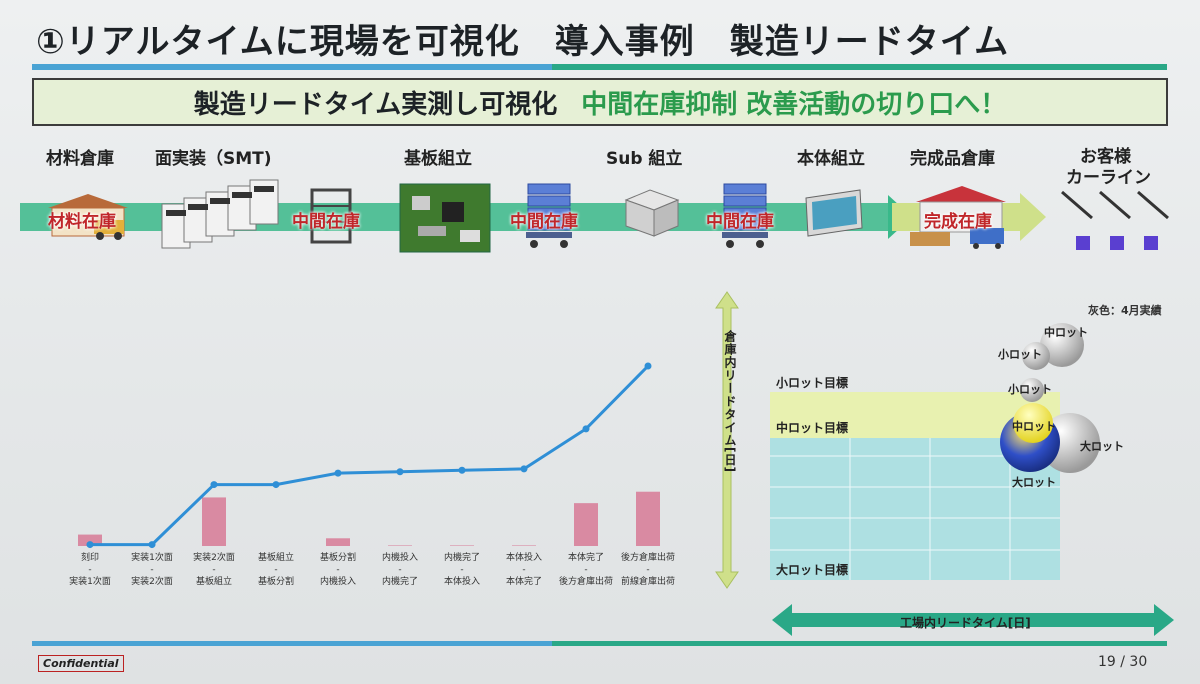 Image resolution: width=1200 pixels, height=684 pixels. Describe the element at coordinates (965, 623) in the screenshot. I see `horizontal-axis-label: 工場内リードタイム[日]` at that location.